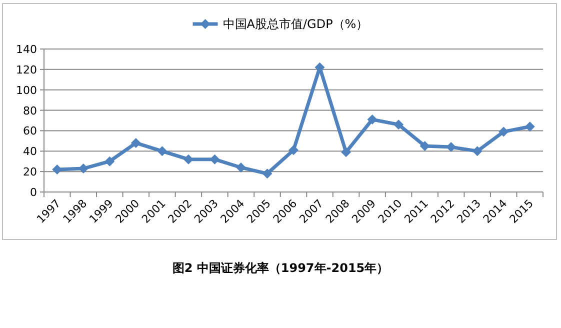 The width and height of the screenshot is (561, 328). What do you see at coordinates (26, 69) in the screenshot?
I see `y-tick-label: 120` at bounding box center [26, 69].